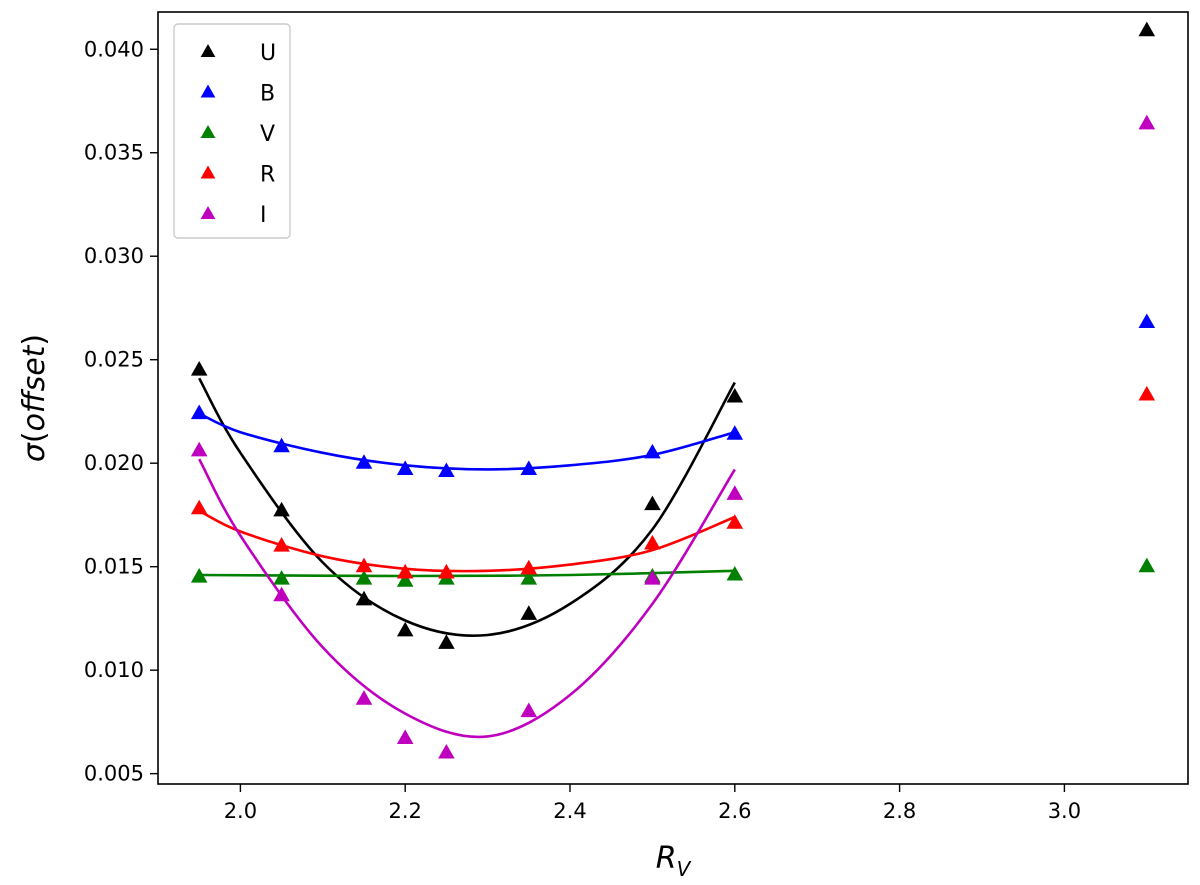 The image size is (1200, 885). What do you see at coordinates (208, 50) in the screenshot?
I see `legend-marker-U` at bounding box center [208, 50].